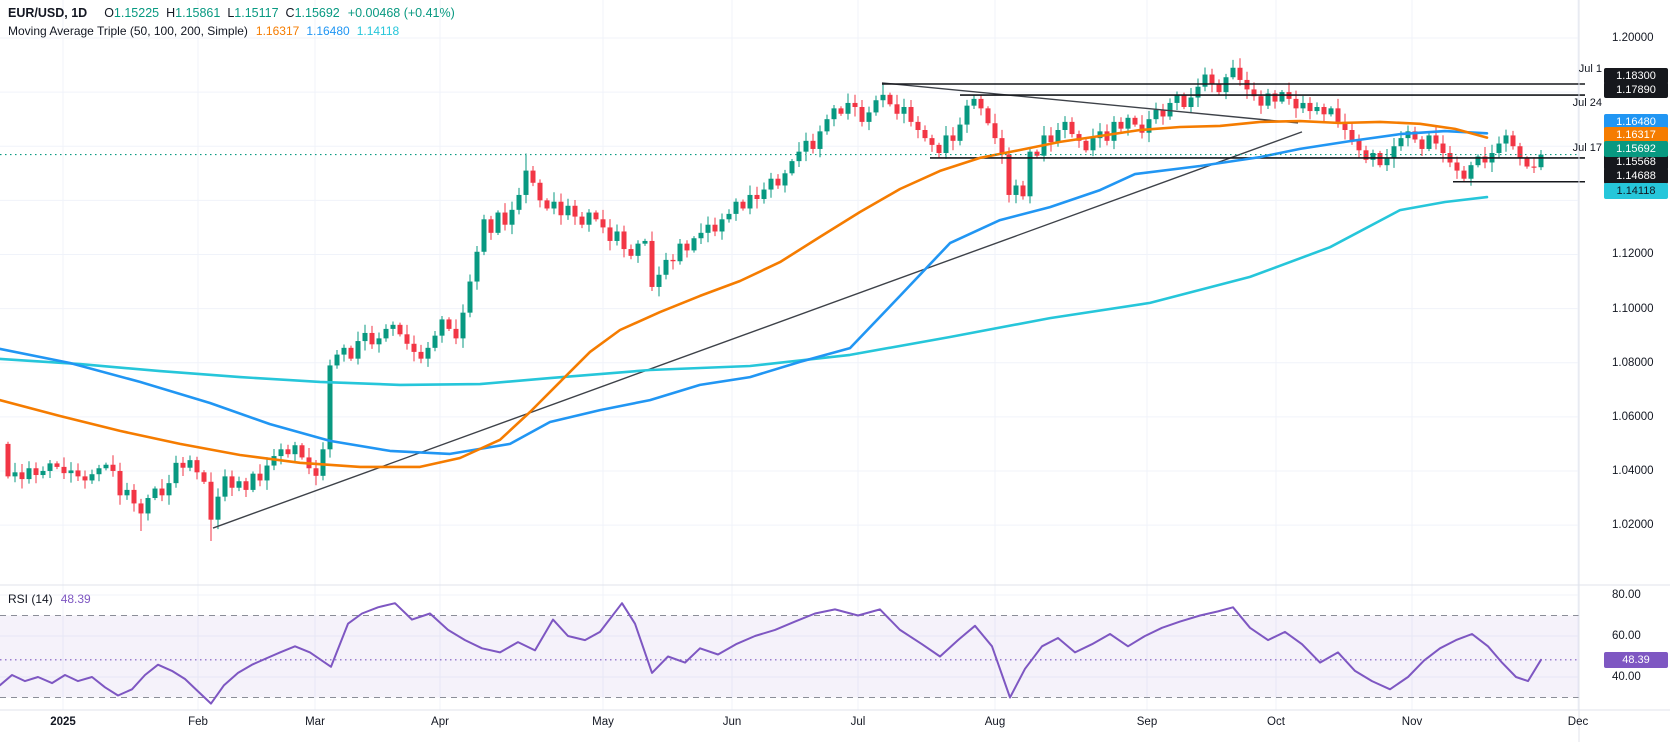 The image size is (1670, 742). Describe the element at coordinates (1633, 416) in the screenshot. I see `price-axis-label: 1.06000` at that location.